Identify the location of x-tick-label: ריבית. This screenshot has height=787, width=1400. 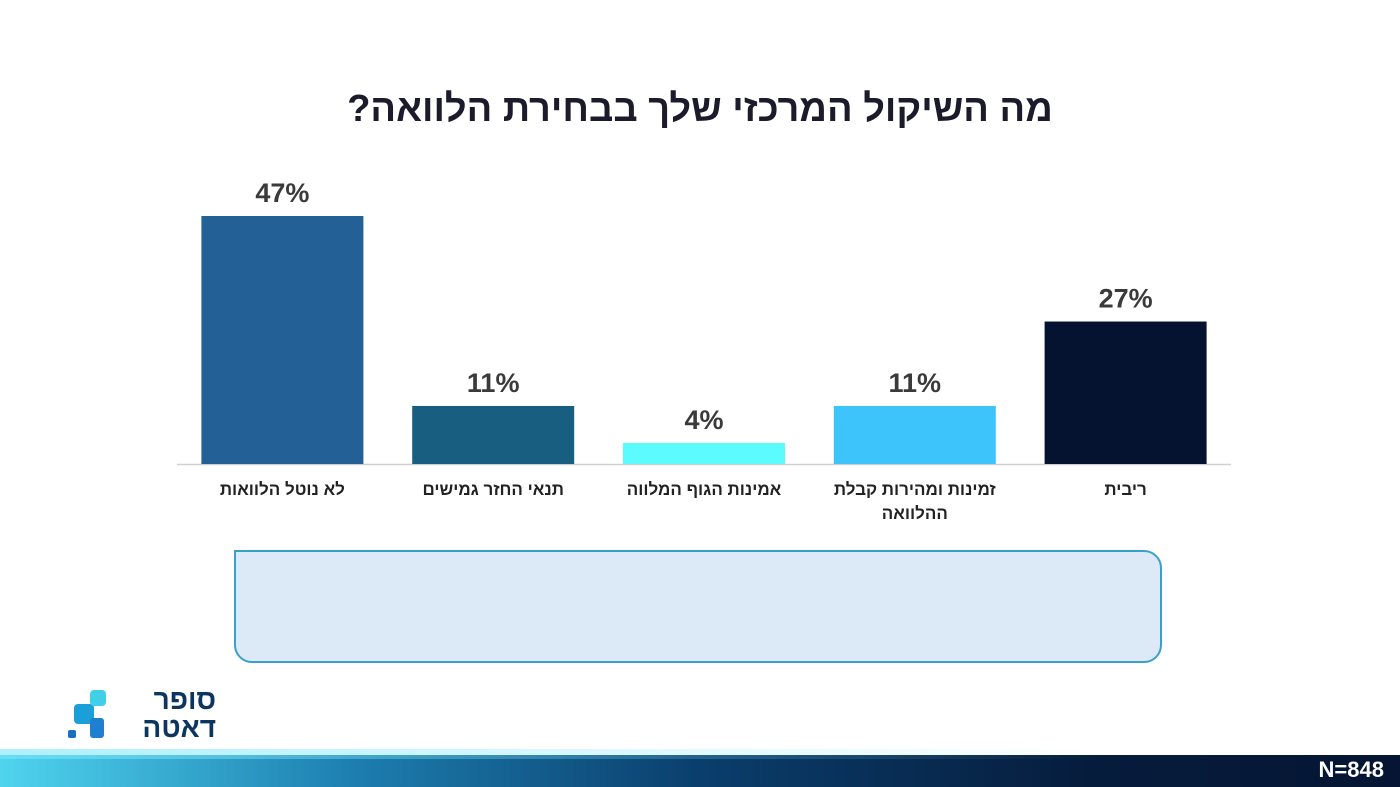
(1125, 489).